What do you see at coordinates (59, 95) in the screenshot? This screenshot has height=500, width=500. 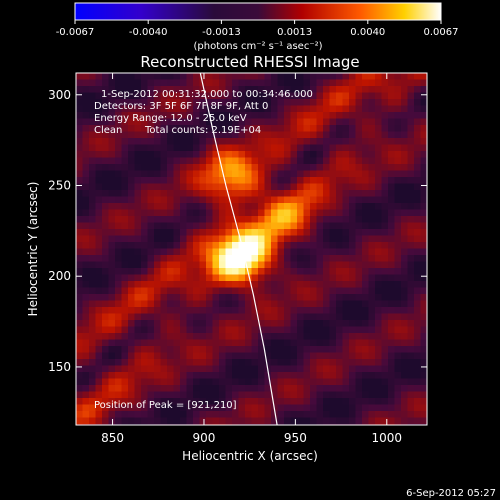 I see `y-tick-label: 300` at bounding box center [59, 95].